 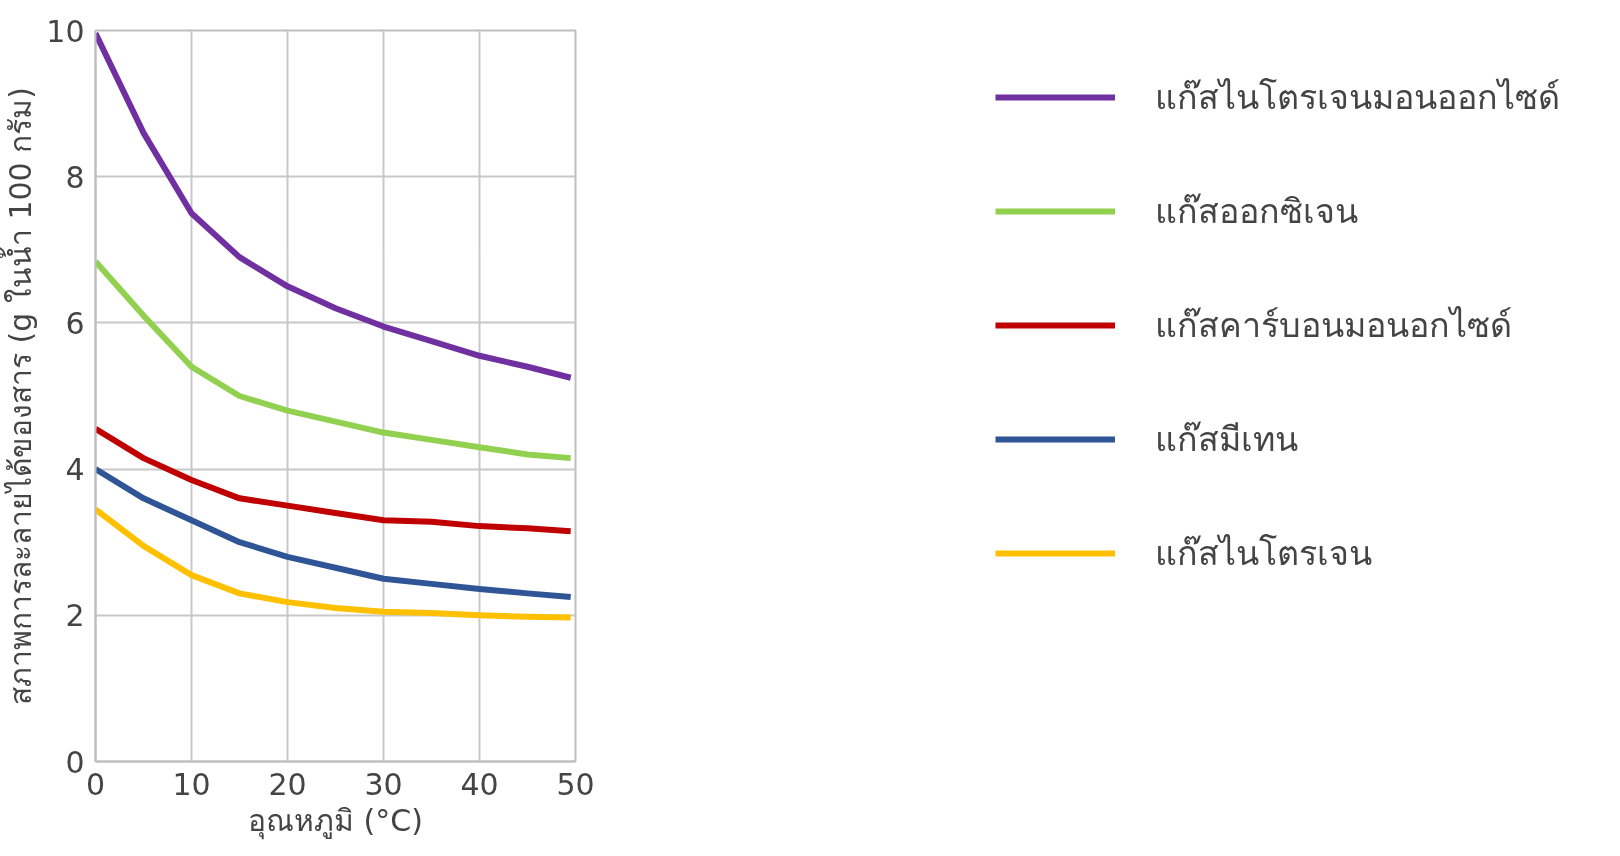 What do you see at coordinates (75, 323) in the screenshot?
I see `y-tick-label: 6` at bounding box center [75, 323].